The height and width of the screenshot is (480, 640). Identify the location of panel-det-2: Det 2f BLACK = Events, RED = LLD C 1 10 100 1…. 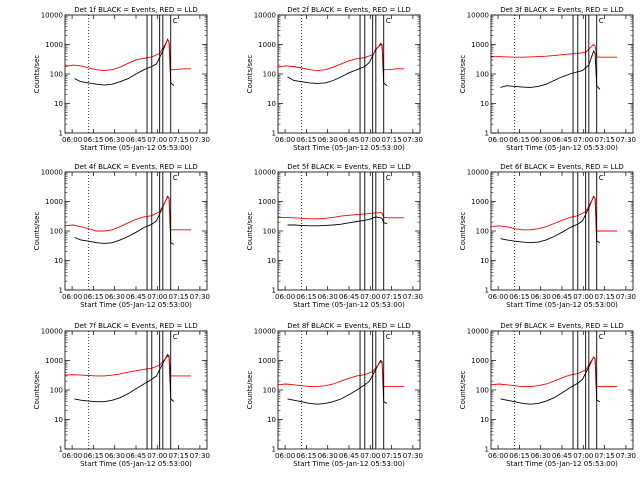
(334, 79).